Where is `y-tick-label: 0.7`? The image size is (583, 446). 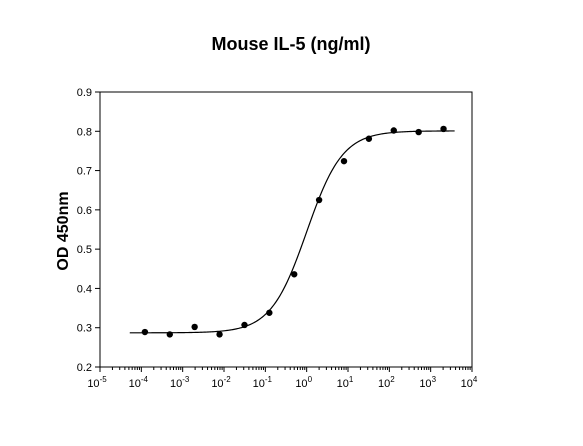 y-tick-label: 0.7 is located at coordinates (84, 172).